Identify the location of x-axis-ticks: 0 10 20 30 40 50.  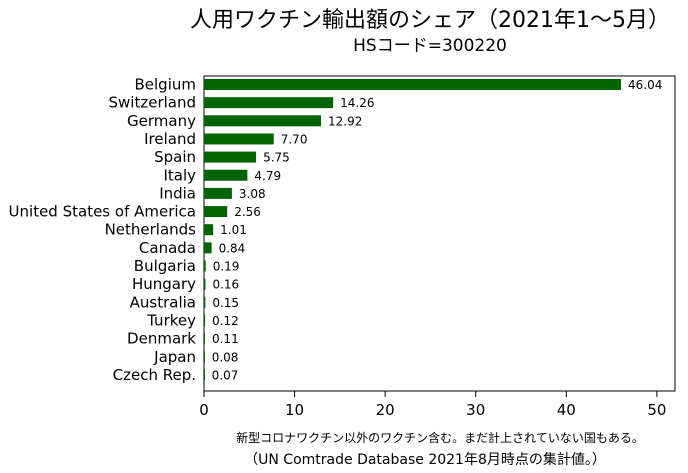
(432, 405).